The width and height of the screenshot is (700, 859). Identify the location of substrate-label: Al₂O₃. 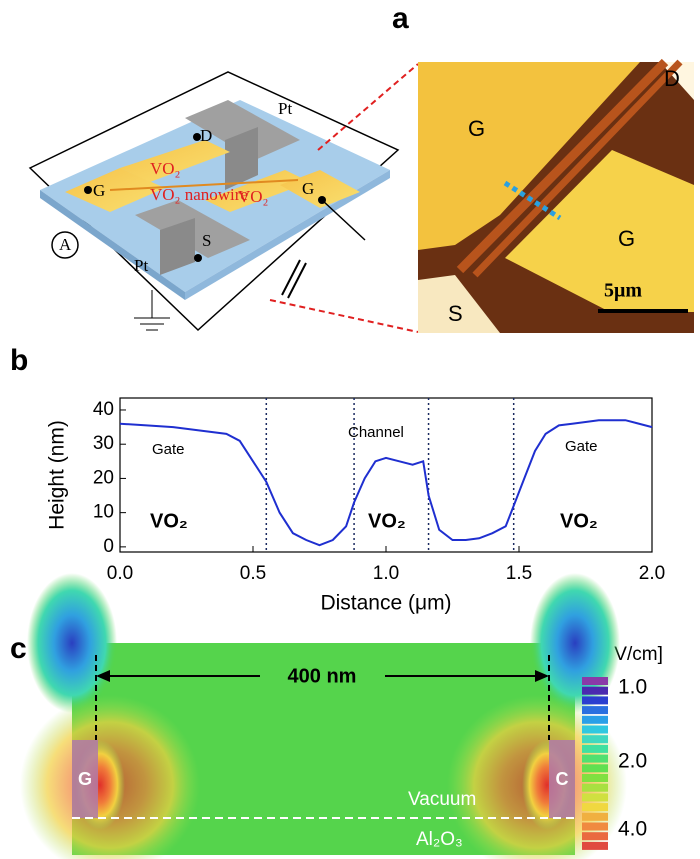
(439, 839).